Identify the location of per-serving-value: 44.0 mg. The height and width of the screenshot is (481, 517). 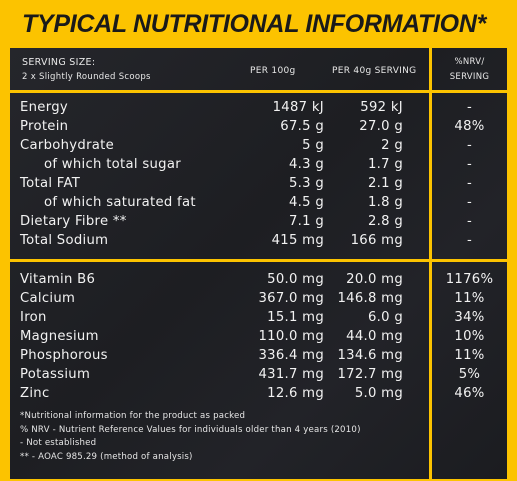
(374, 336).